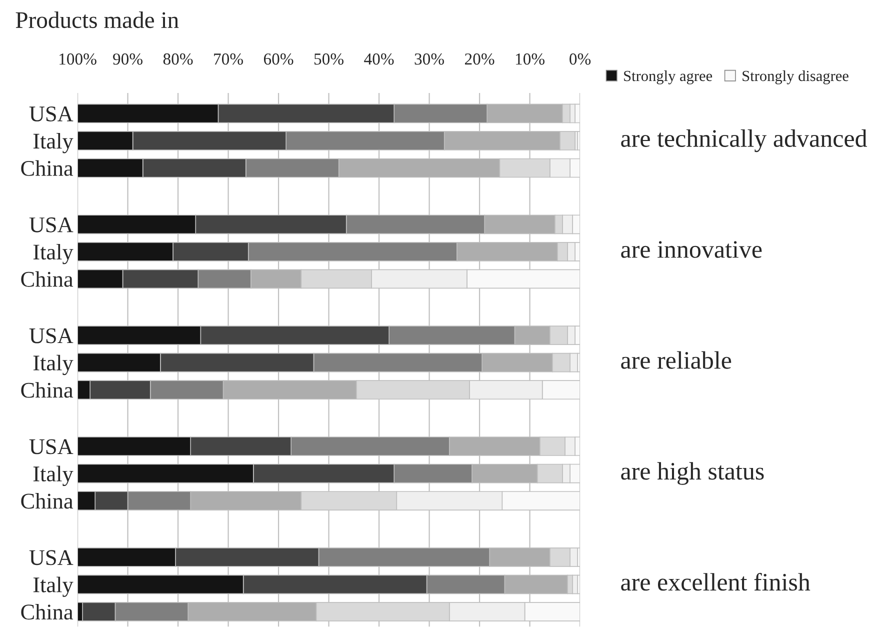  What do you see at coordinates (676, 360) in the screenshot?
I see `text: are reliable` at bounding box center [676, 360].